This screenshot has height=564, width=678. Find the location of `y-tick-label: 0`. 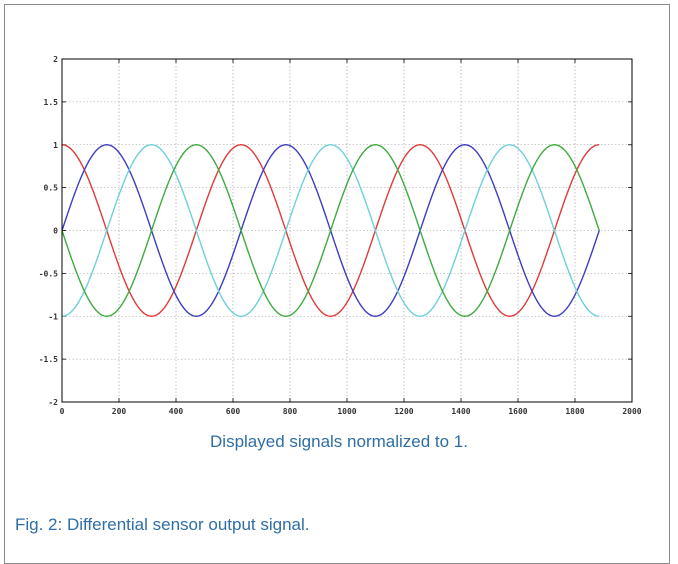

y-tick-label: 0 is located at coordinates (55, 231).